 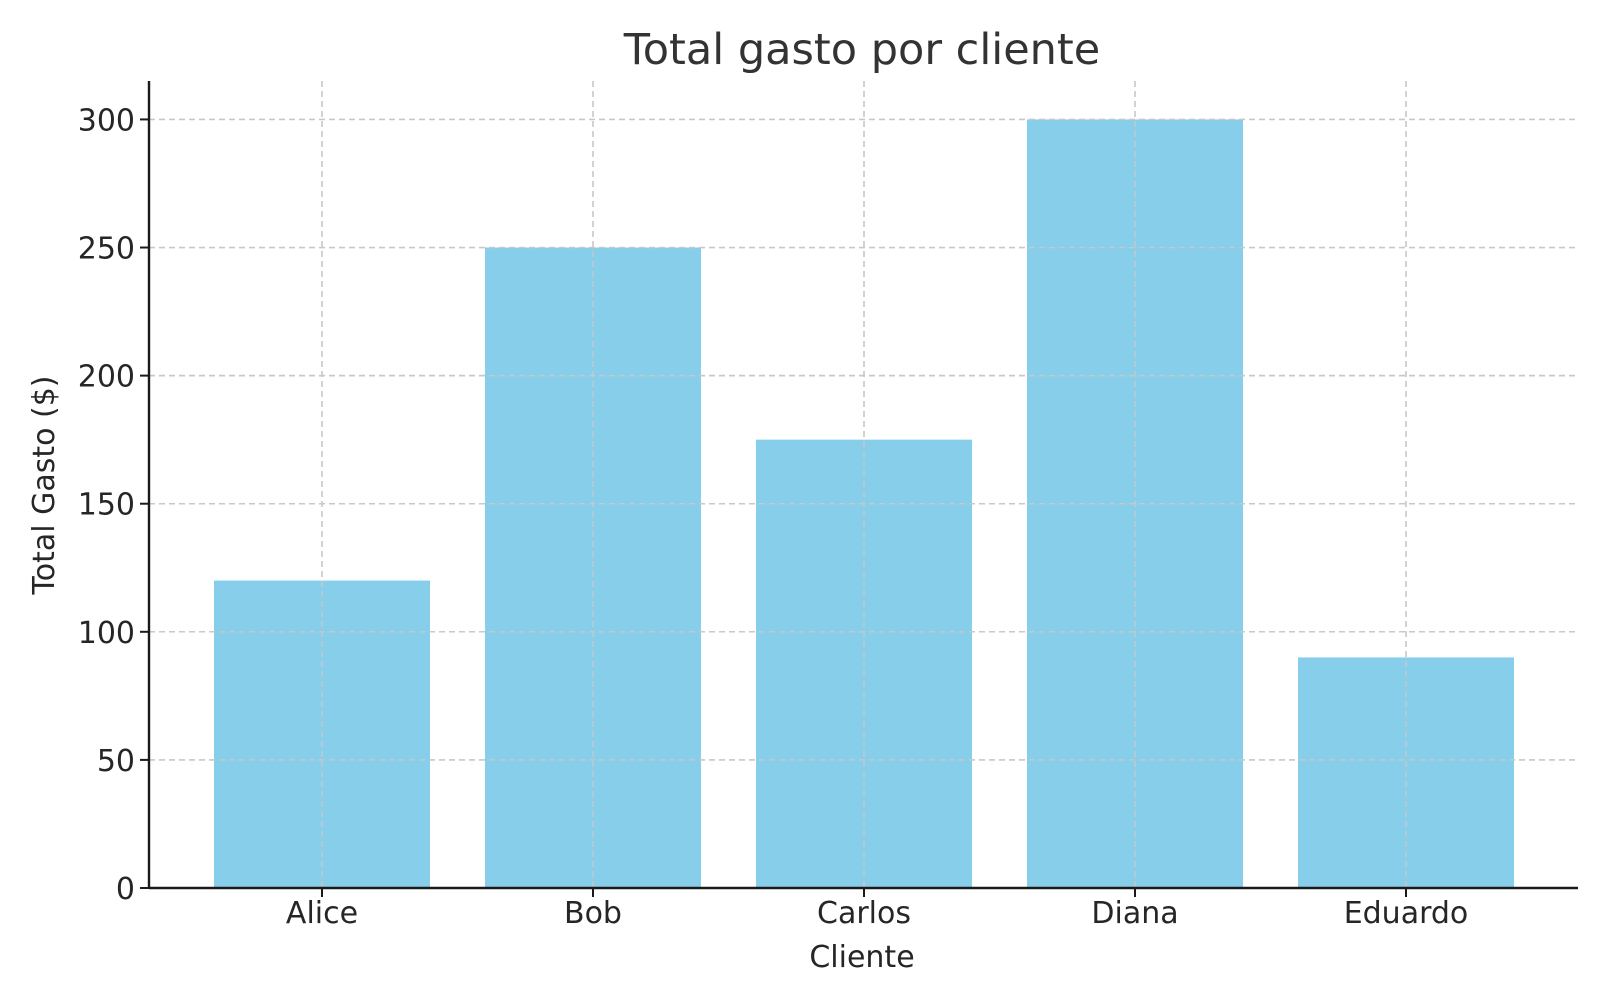 I want to click on x-tick-label: Alice, so click(x=322, y=913).